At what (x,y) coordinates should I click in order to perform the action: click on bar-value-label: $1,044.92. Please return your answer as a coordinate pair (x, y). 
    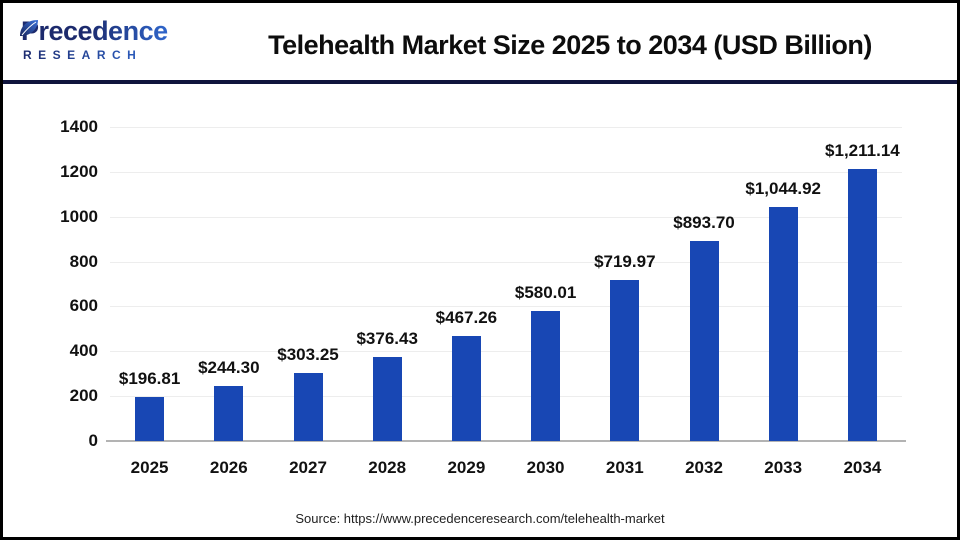
    Looking at the image, I should click on (783, 188).